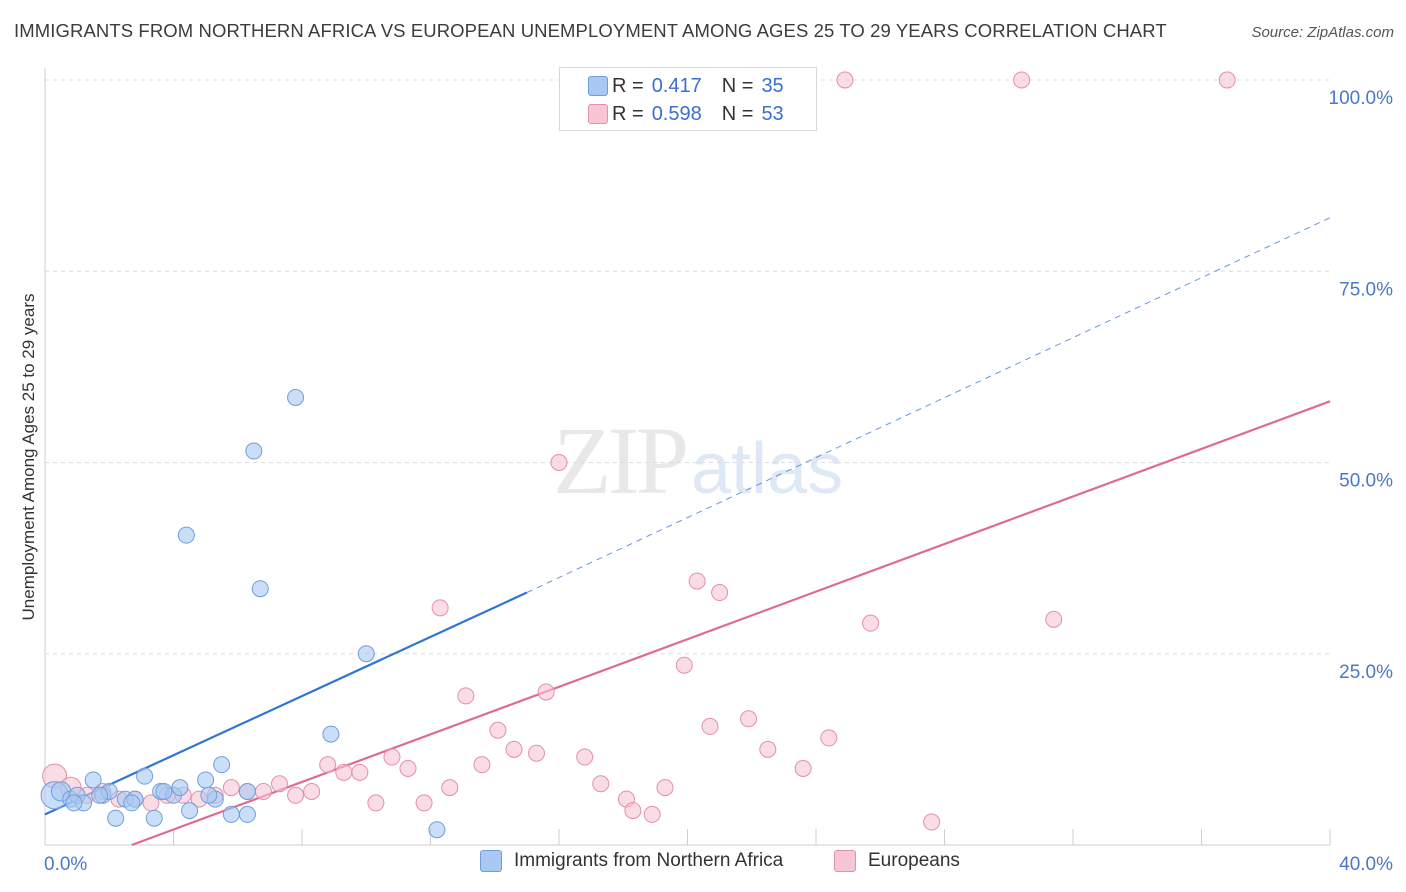 This screenshot has width=1406, height=892. What do you see at coordinates (1322, 32) in the screenshot?
I see `source-credit: Source: ZipAtlas.com` at bounding box center [1322, 32].